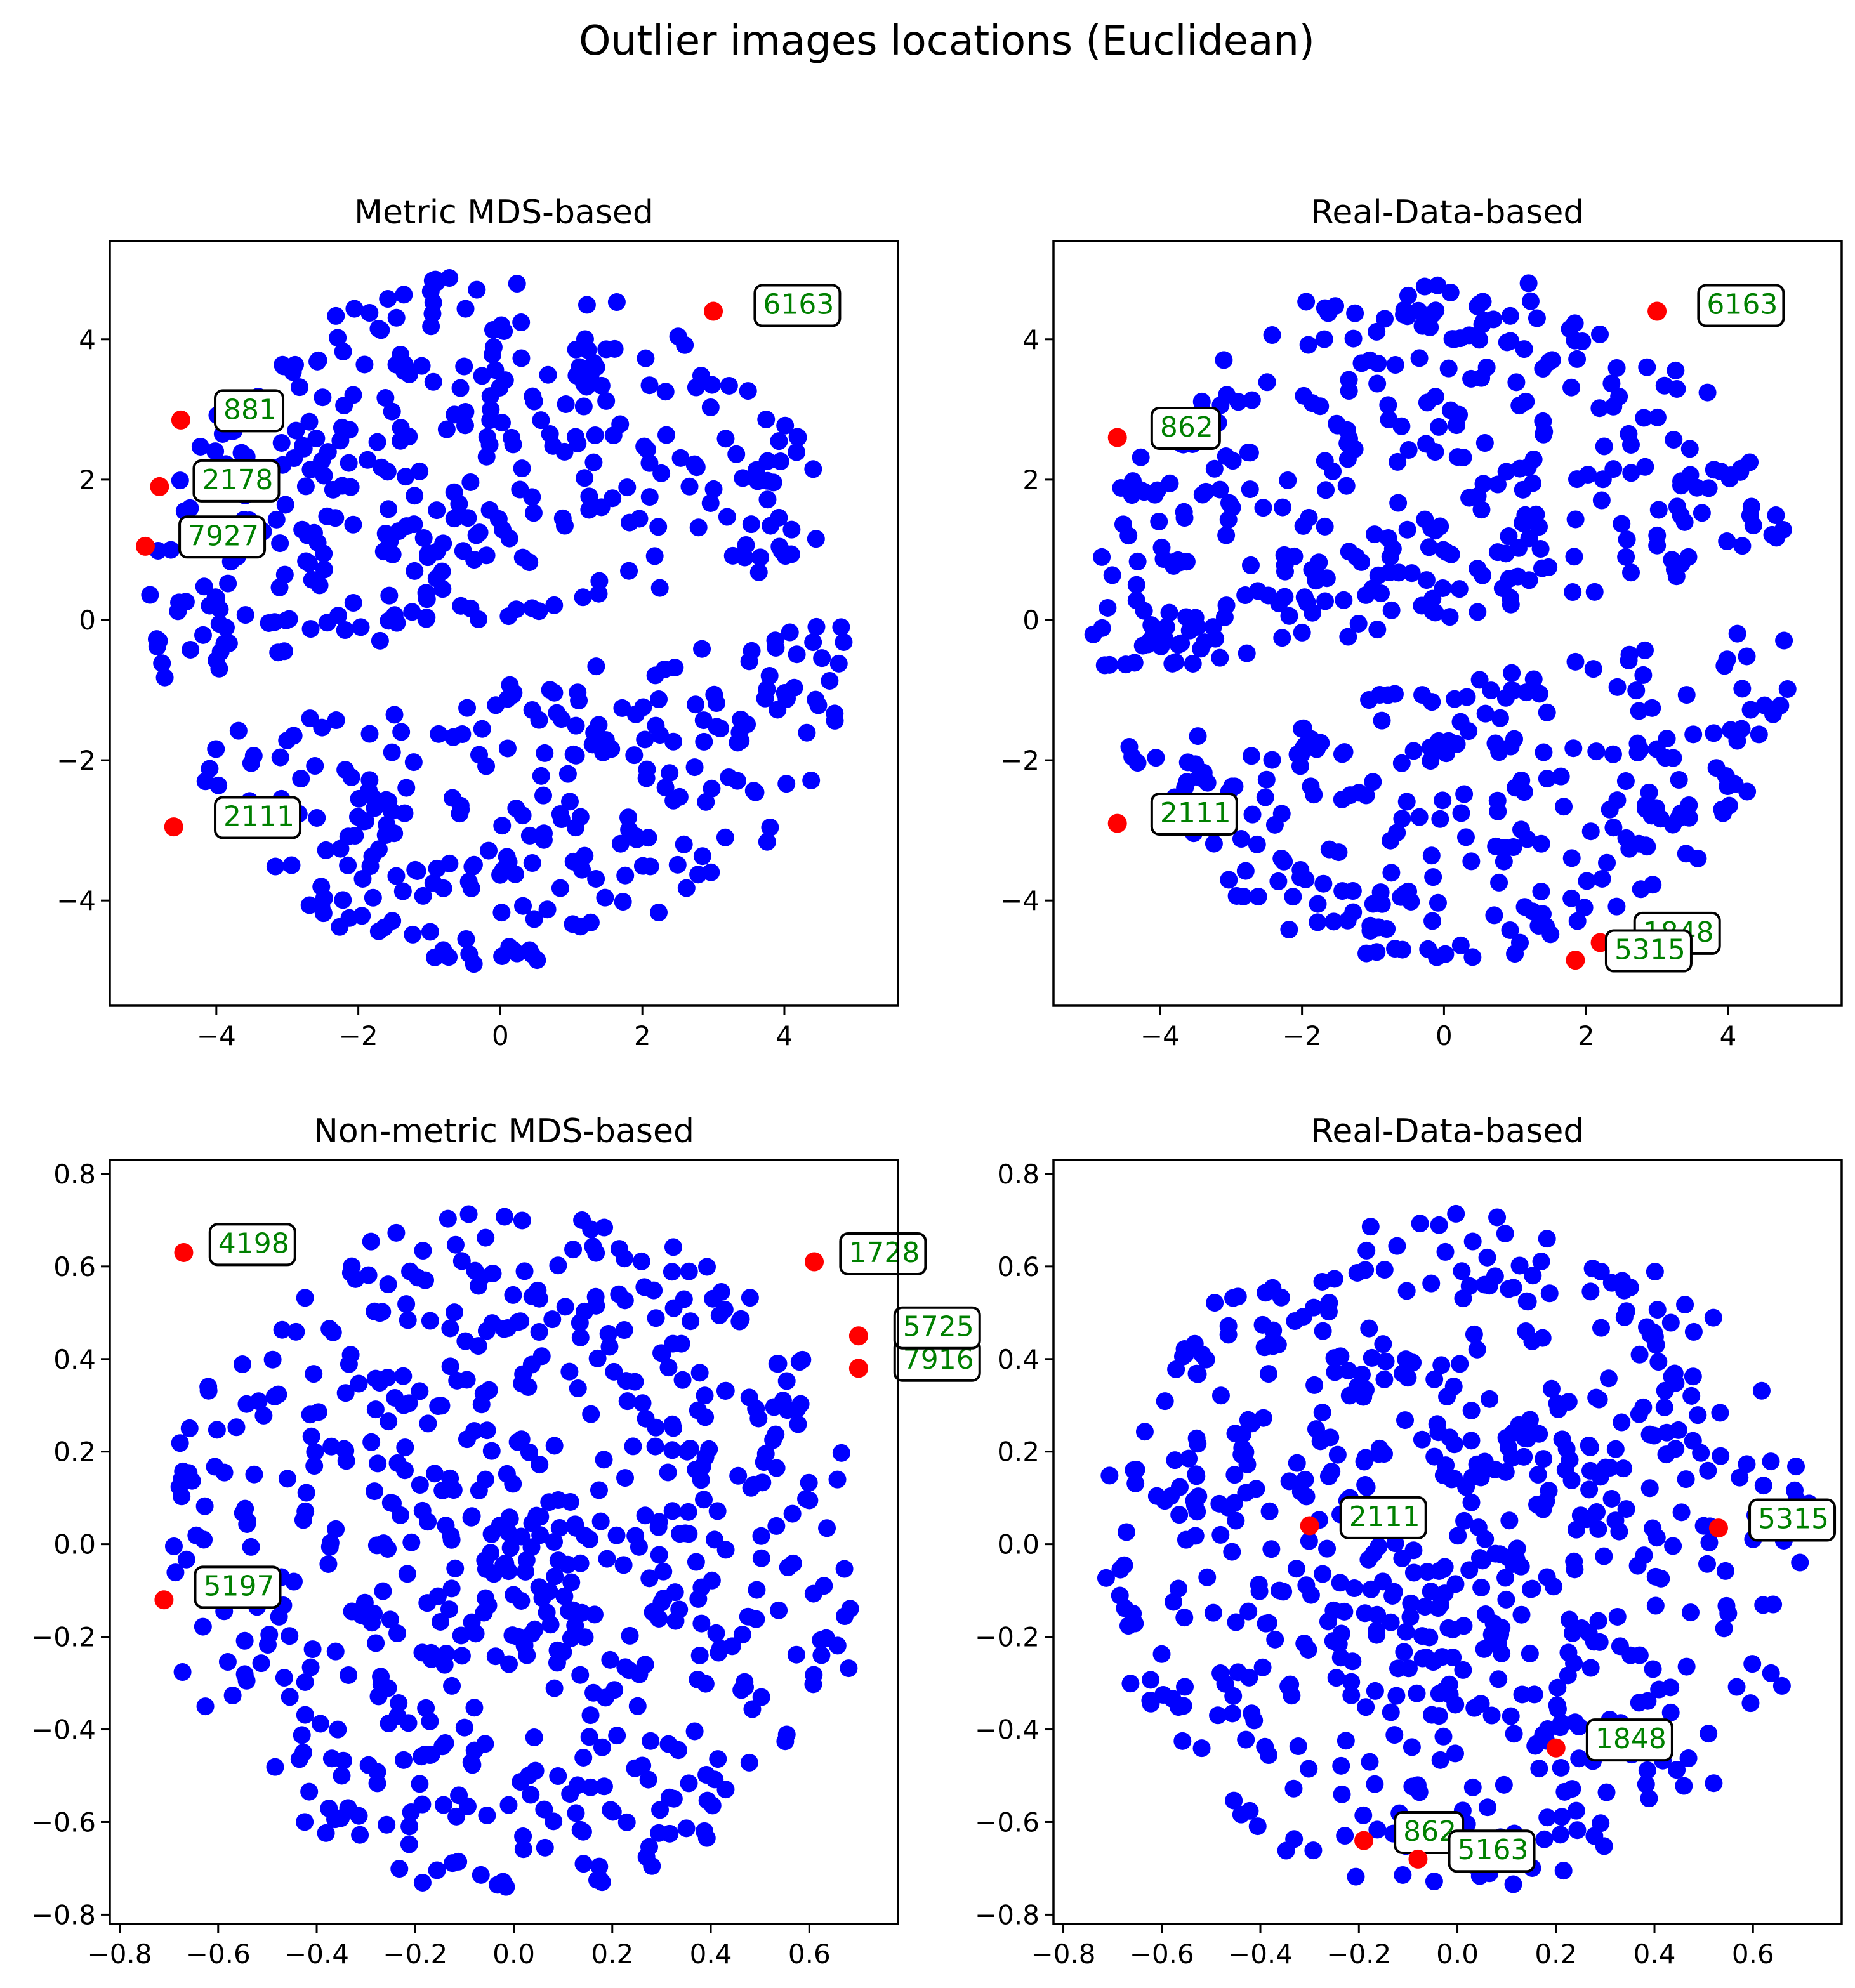 This screenshot has width=1855, height=1988. Describe the element at coordinates (76, 760) in the screenshot. I see `y-tick-label: −2` at that location.